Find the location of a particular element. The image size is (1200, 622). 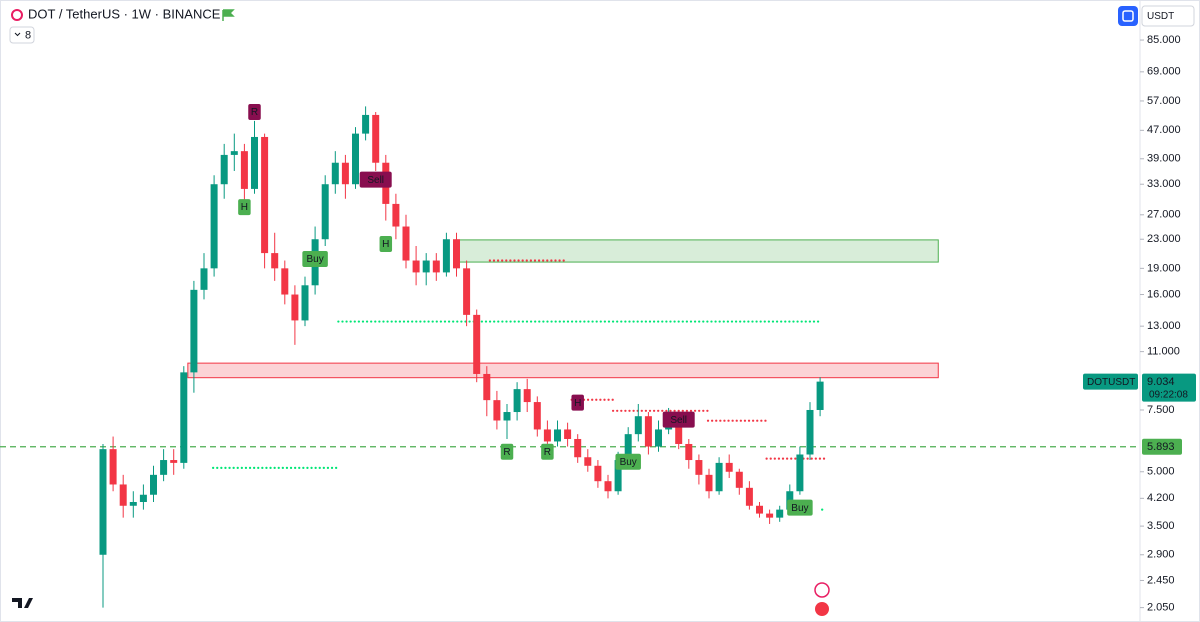

y-tick-label: 19.000 is located at coordinates (1164, 268).